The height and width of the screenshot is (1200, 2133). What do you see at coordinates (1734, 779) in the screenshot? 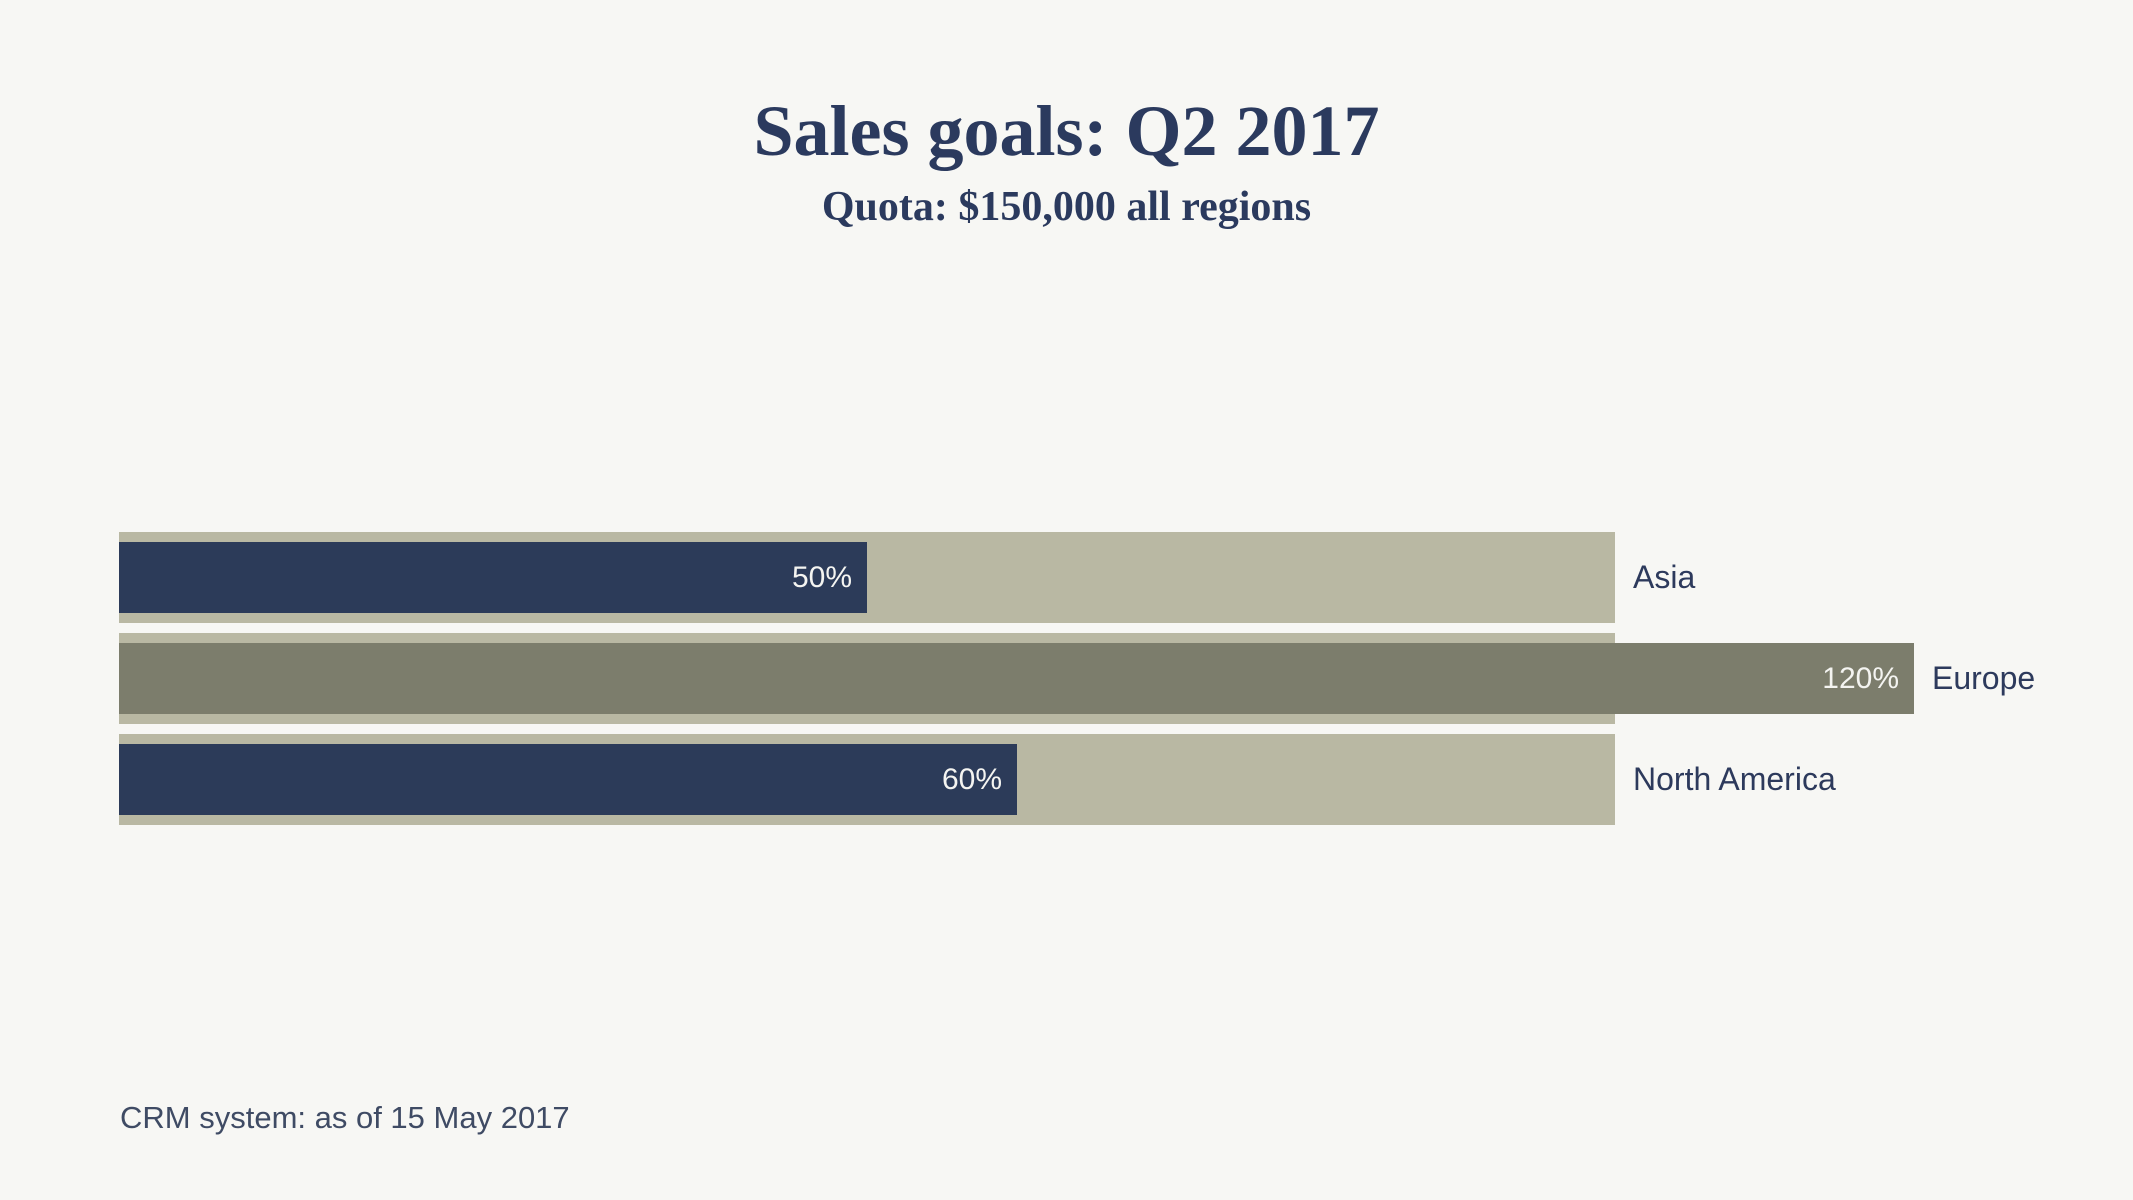
I see `category-label: North America` at bounding box center [1734, 779].